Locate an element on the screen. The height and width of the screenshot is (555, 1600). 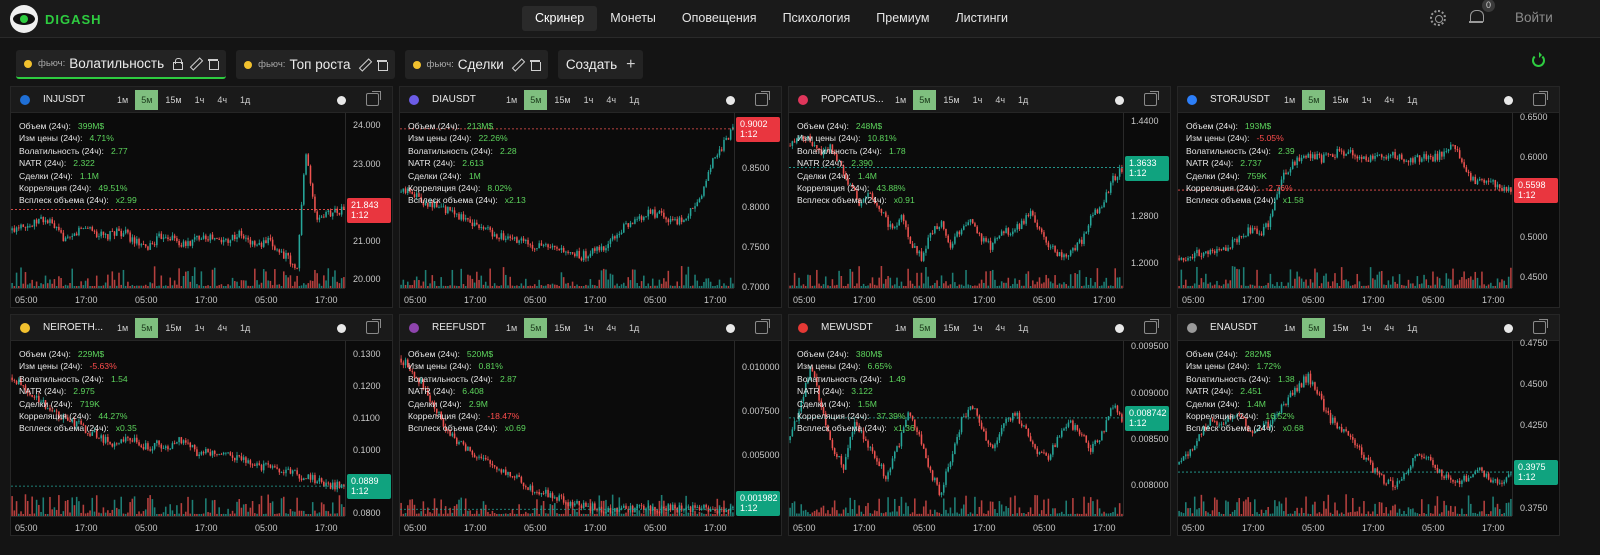
nav-item: Скринер is located at coordinates (560, 18).